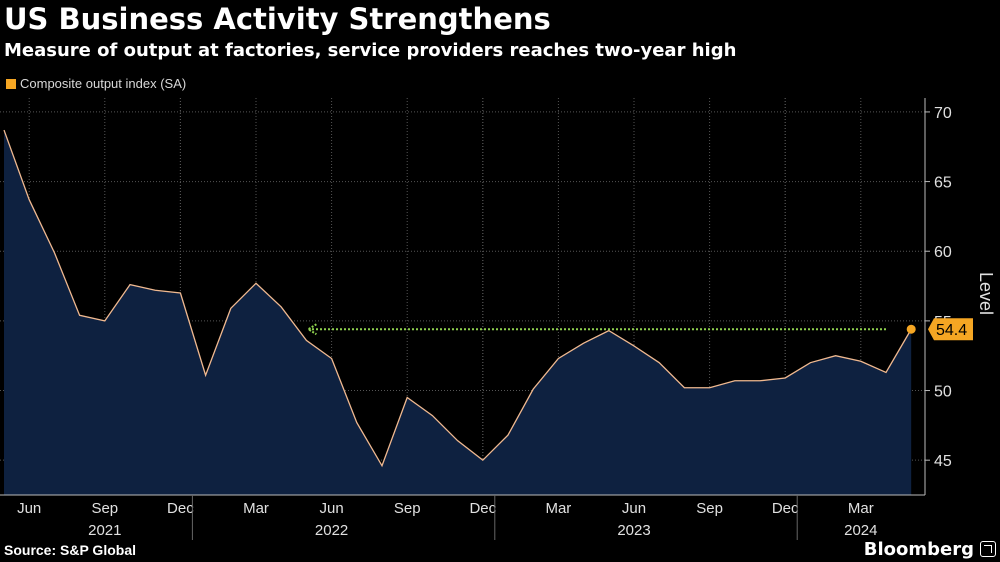 The height and width of the screenshot is (562, 1000). Describe the element at coordinates (103, 83) in the screenshot. I see `legend-label: Composite output index (SA)` at that location.